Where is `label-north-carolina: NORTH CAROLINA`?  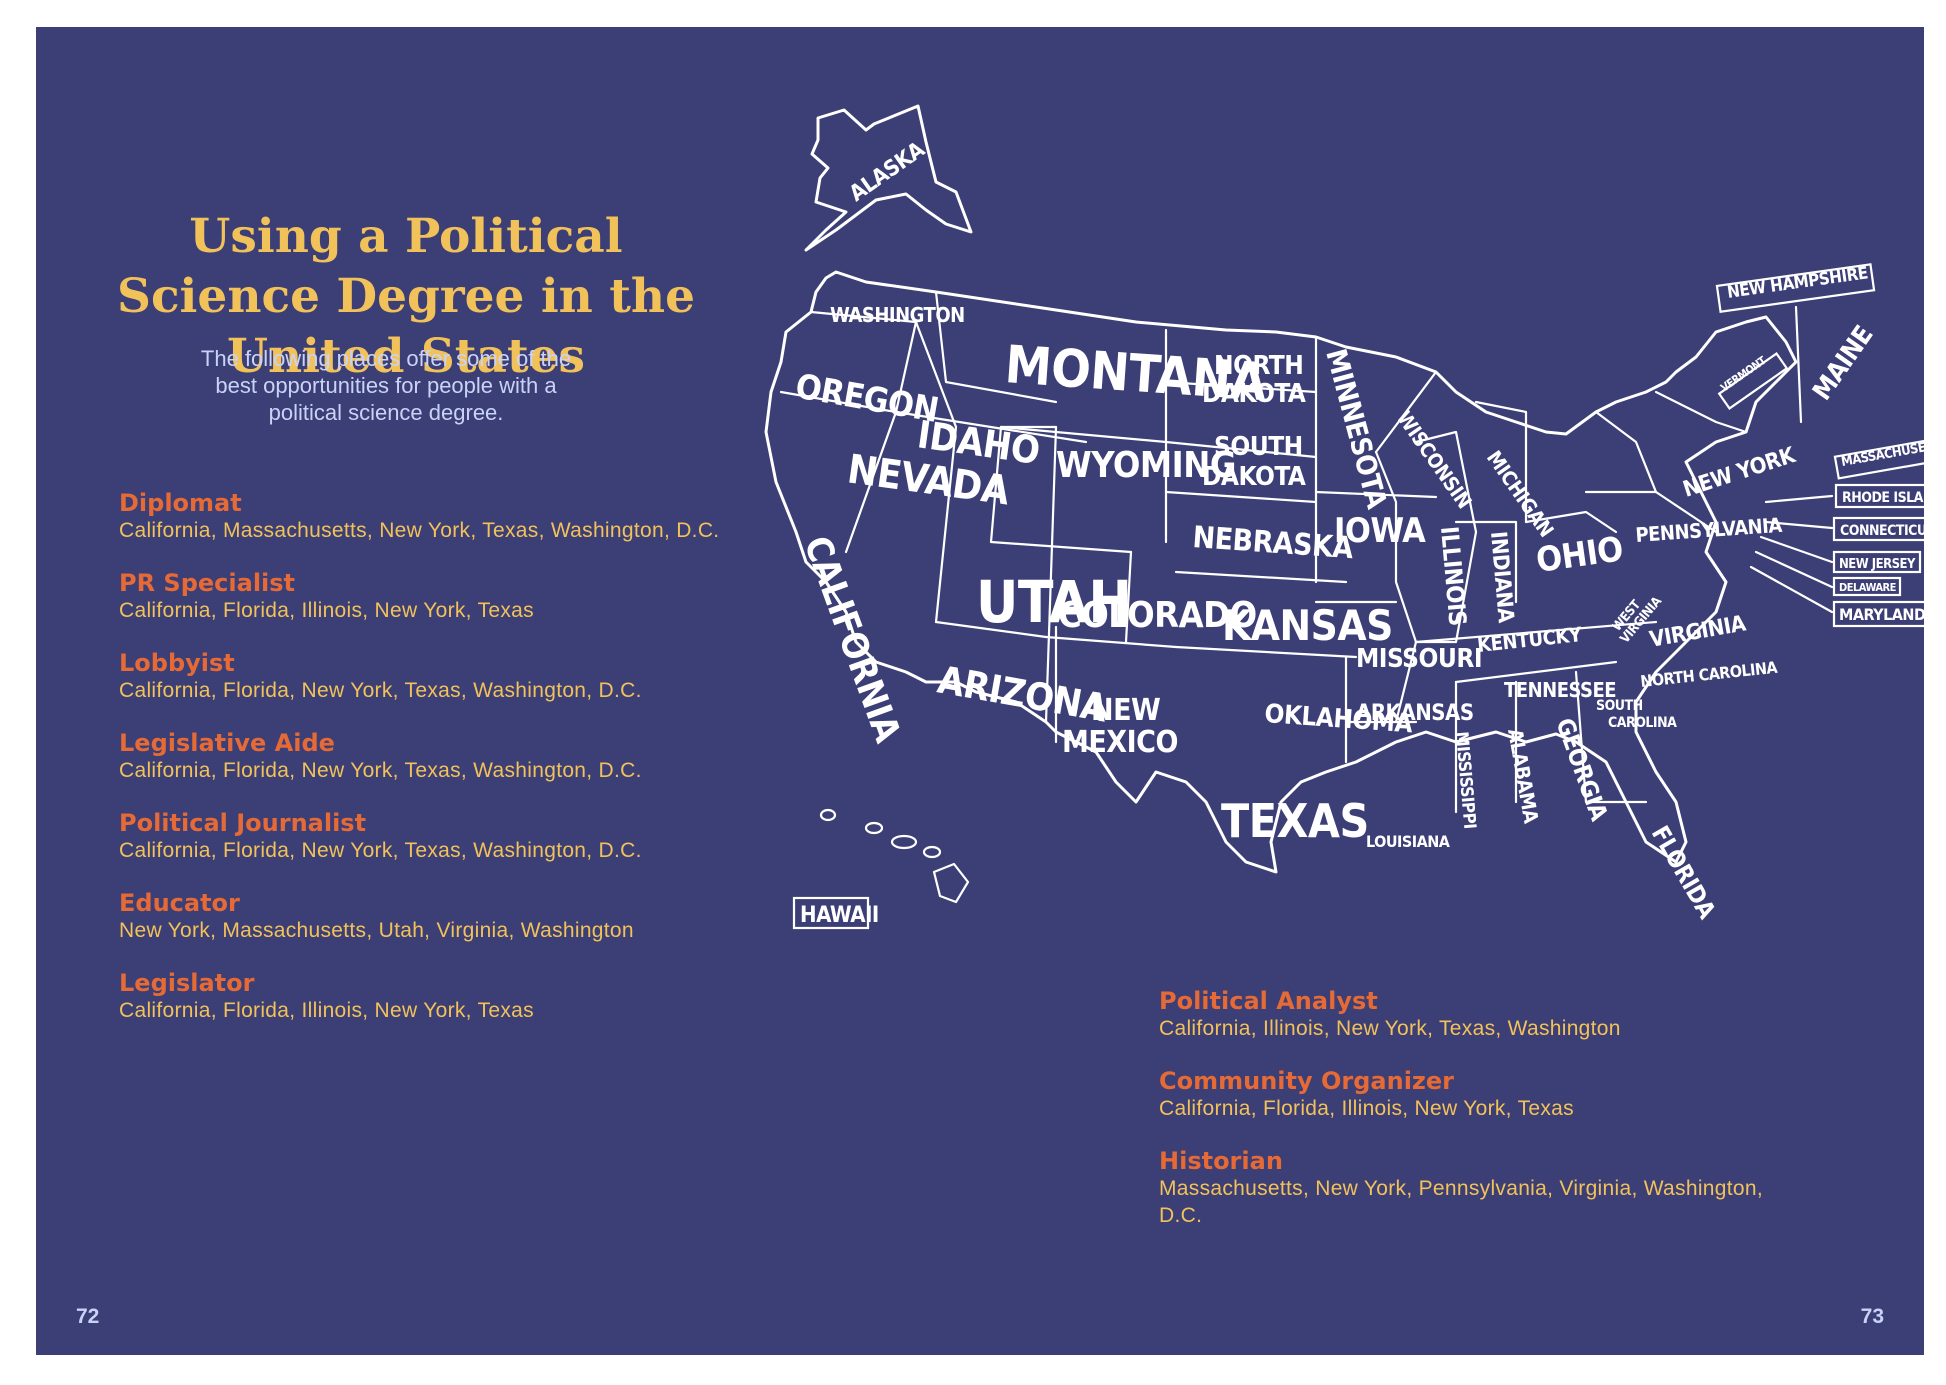
label-north-carolina: NORTH CAROLINA is located at coordinates (1709, 674).